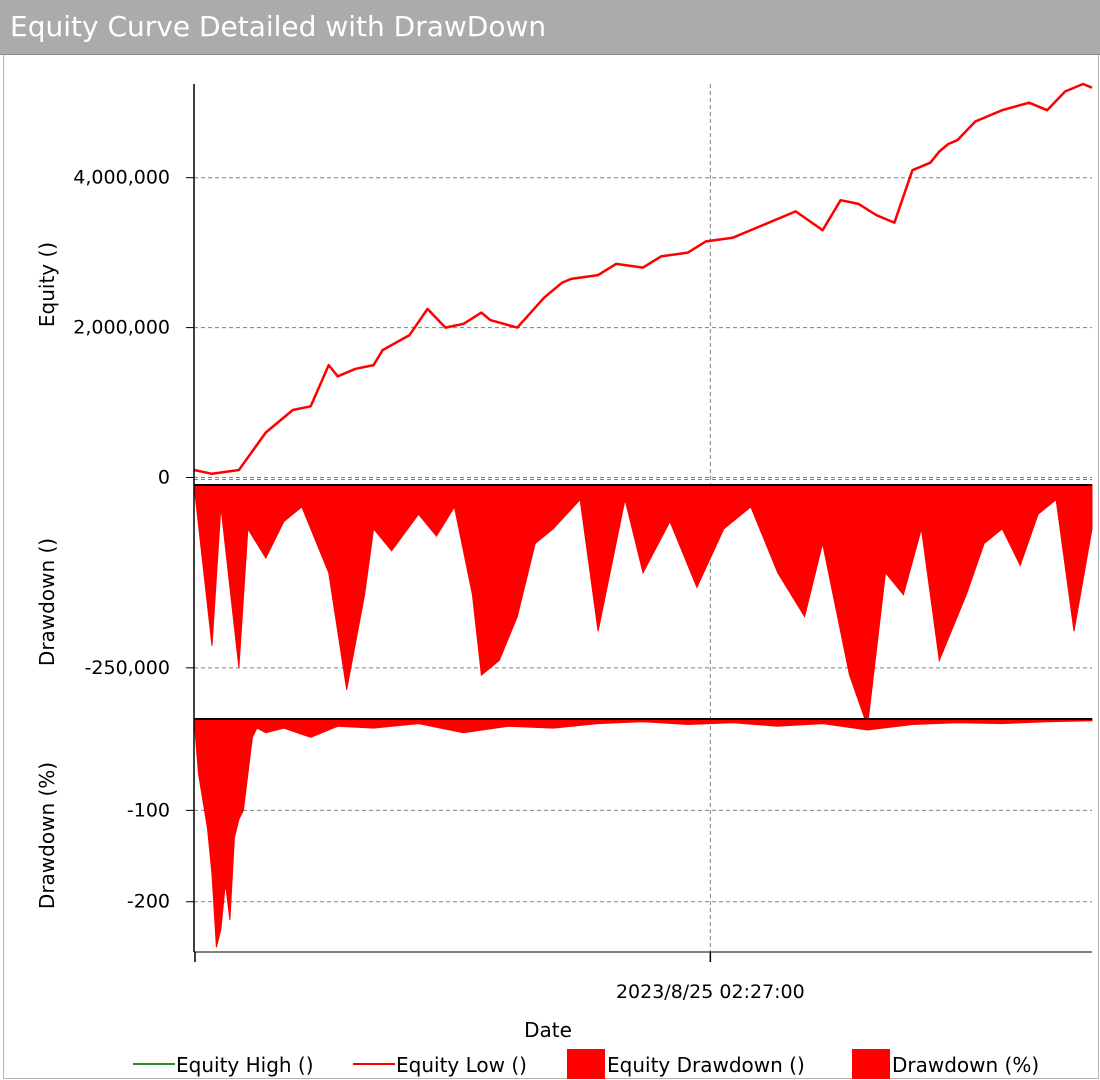 This screenshot has width=1100, height=1080. I want to click on y-tick-label: 4,000,000, so click(121, 178).